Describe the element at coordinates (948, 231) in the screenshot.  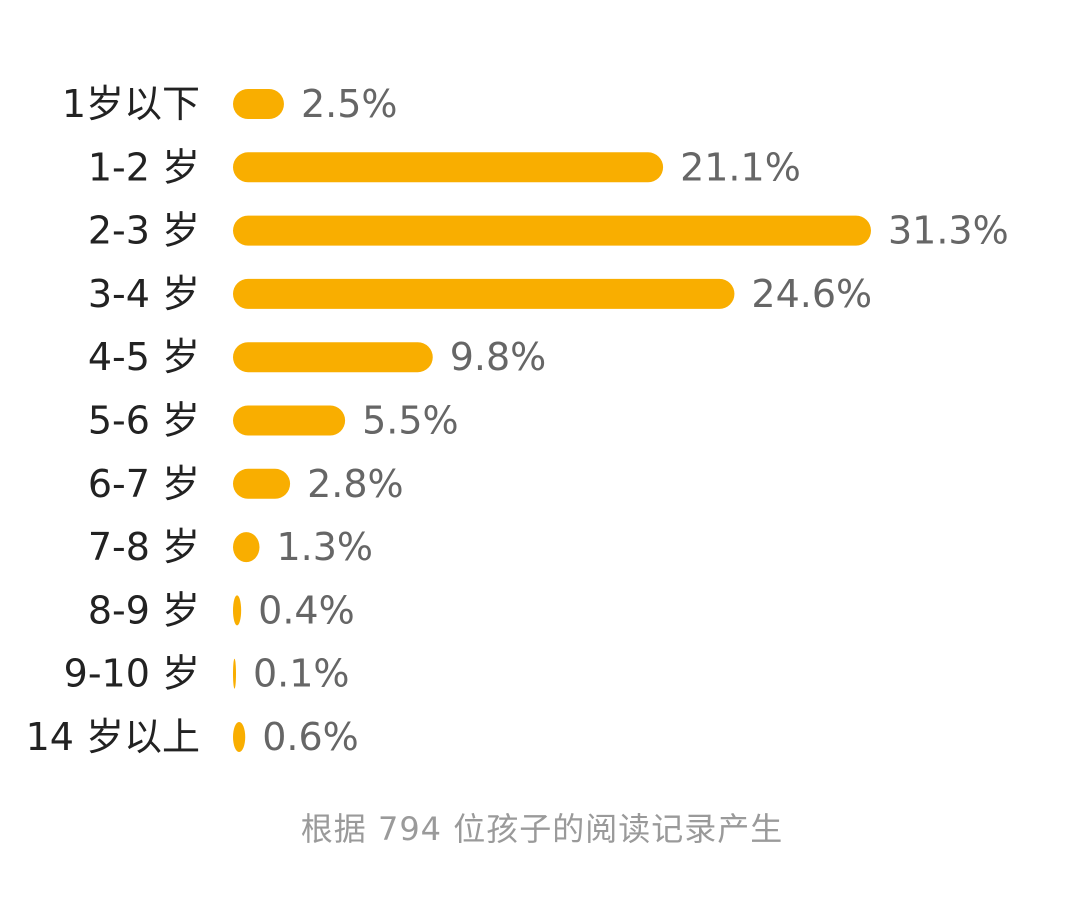
I see `value-label: 31.3%` at that location.